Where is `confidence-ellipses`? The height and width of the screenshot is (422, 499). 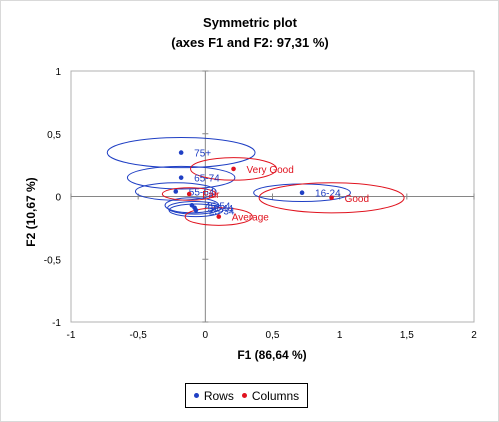 confidence-ellipses is located at coordinates (255, 181).